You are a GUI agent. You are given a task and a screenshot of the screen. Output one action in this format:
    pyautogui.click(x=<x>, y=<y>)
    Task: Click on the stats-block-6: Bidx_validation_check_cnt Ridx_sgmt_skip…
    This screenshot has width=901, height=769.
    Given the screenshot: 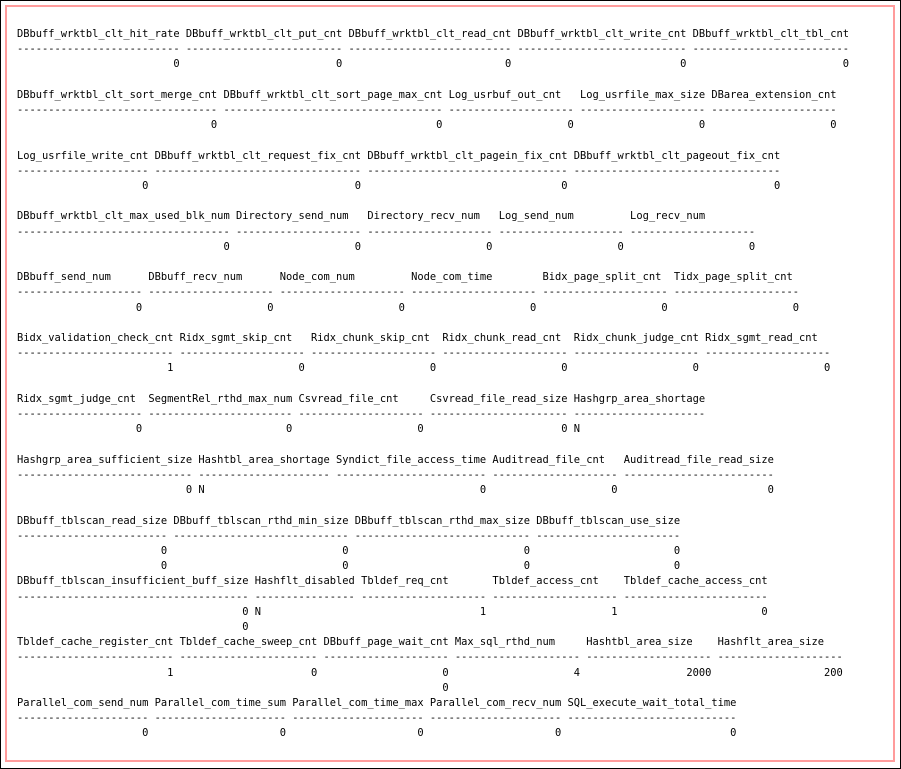 What is the action you would take?
    pyautogui.click(x=424, y=353)
    